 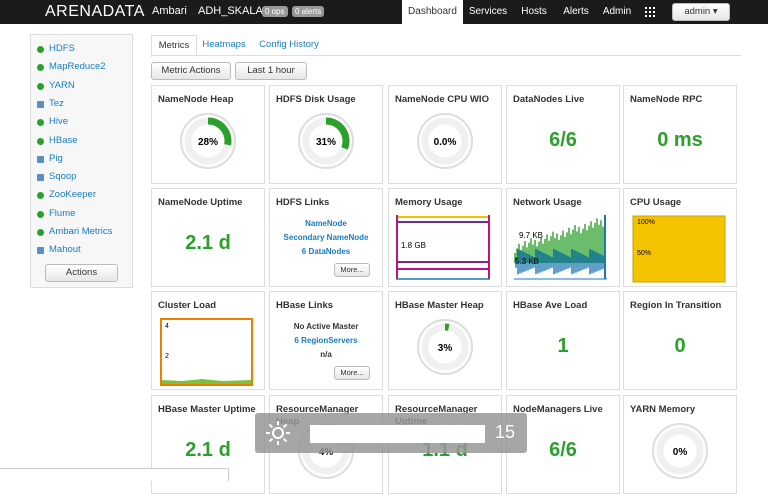 I want to click on widget: NameNode Uptime 2.1 d, so click(x=208, y=237).